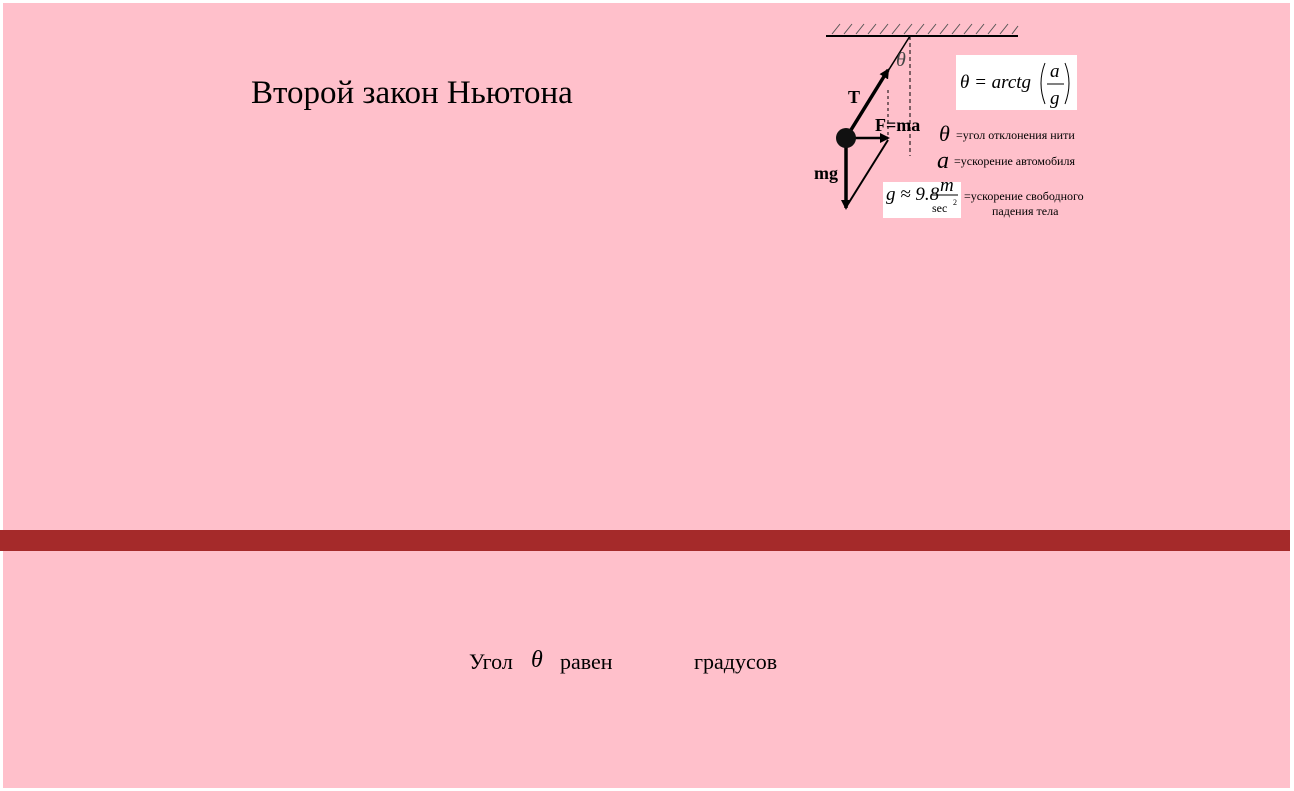  What do you see at coordinates (646, 662) in the screenshot?
I see `result-line: Угол θ равен градусов` at bounding box center [646, 662].